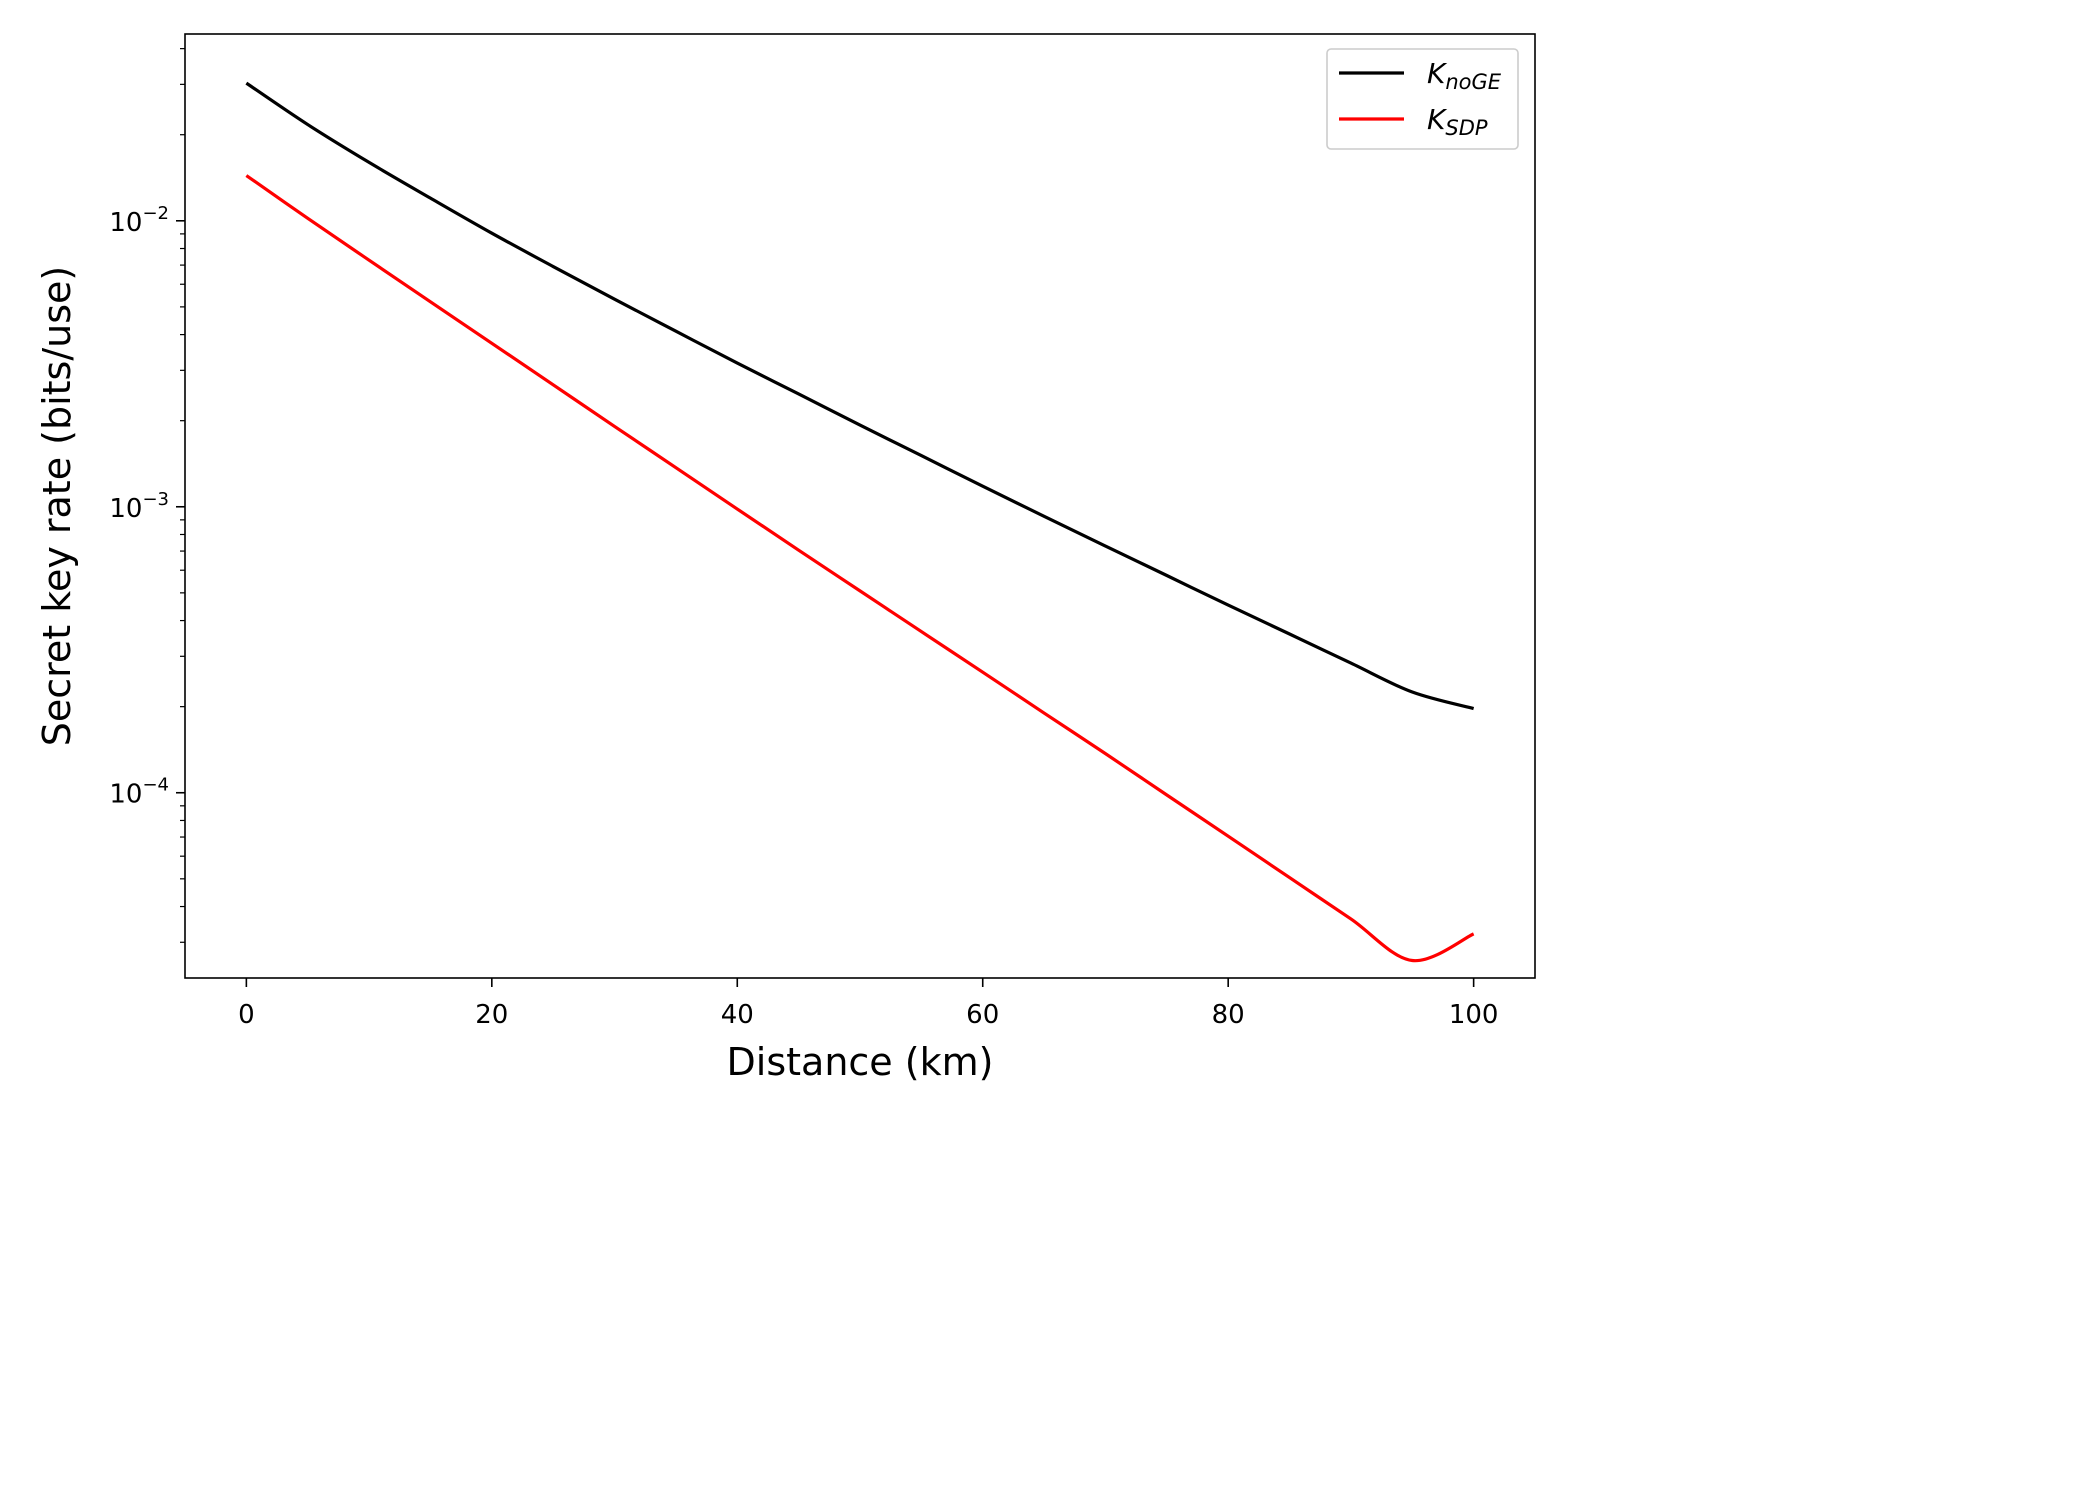  What do you see at coordinates (139, 506) in the screenshot?
I see `y-tick-label: 10⁻³` at bounding box center [139, 506].